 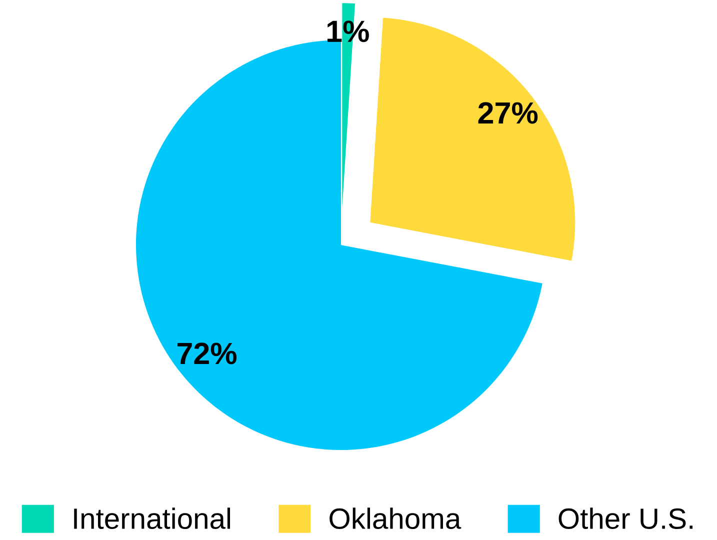 I want to click on data-label: 27%, so click(x=508, y=113).